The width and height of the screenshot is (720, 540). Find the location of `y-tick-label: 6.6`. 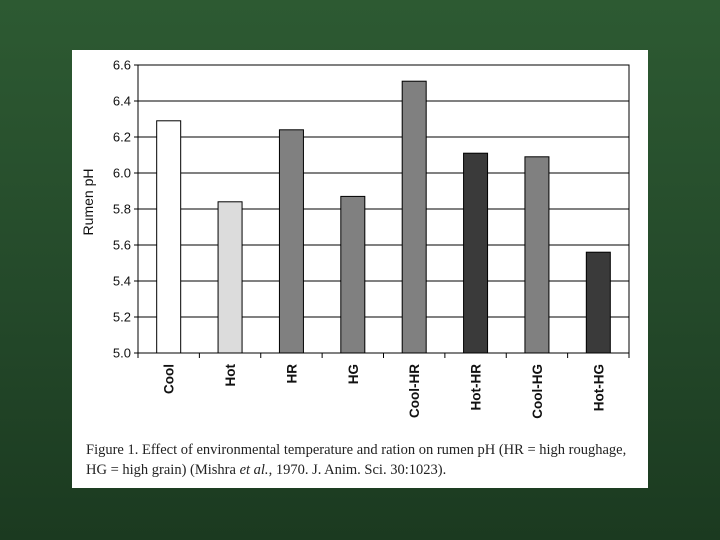

y-tick-label: 6.6 is located at coordinates (122, 65).